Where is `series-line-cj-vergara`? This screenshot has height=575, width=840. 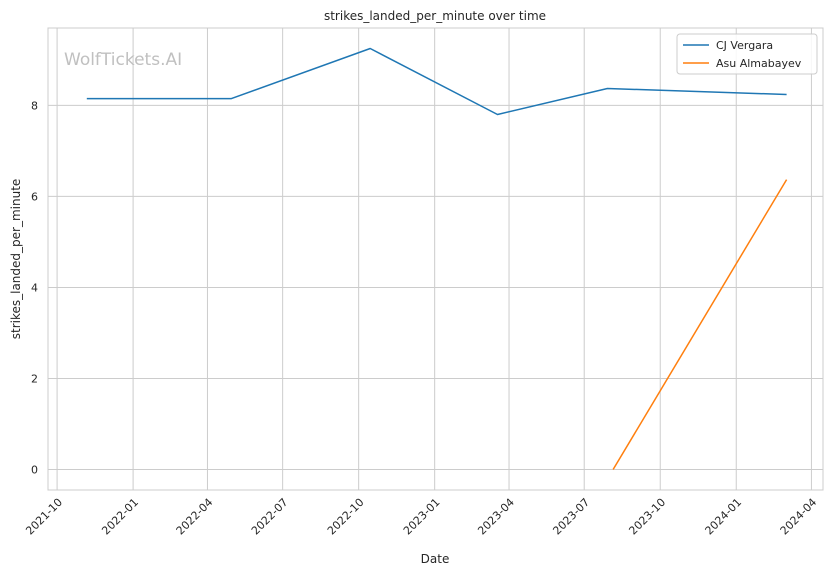
series-line-cj-vergara is located at coordinates (436, 81).